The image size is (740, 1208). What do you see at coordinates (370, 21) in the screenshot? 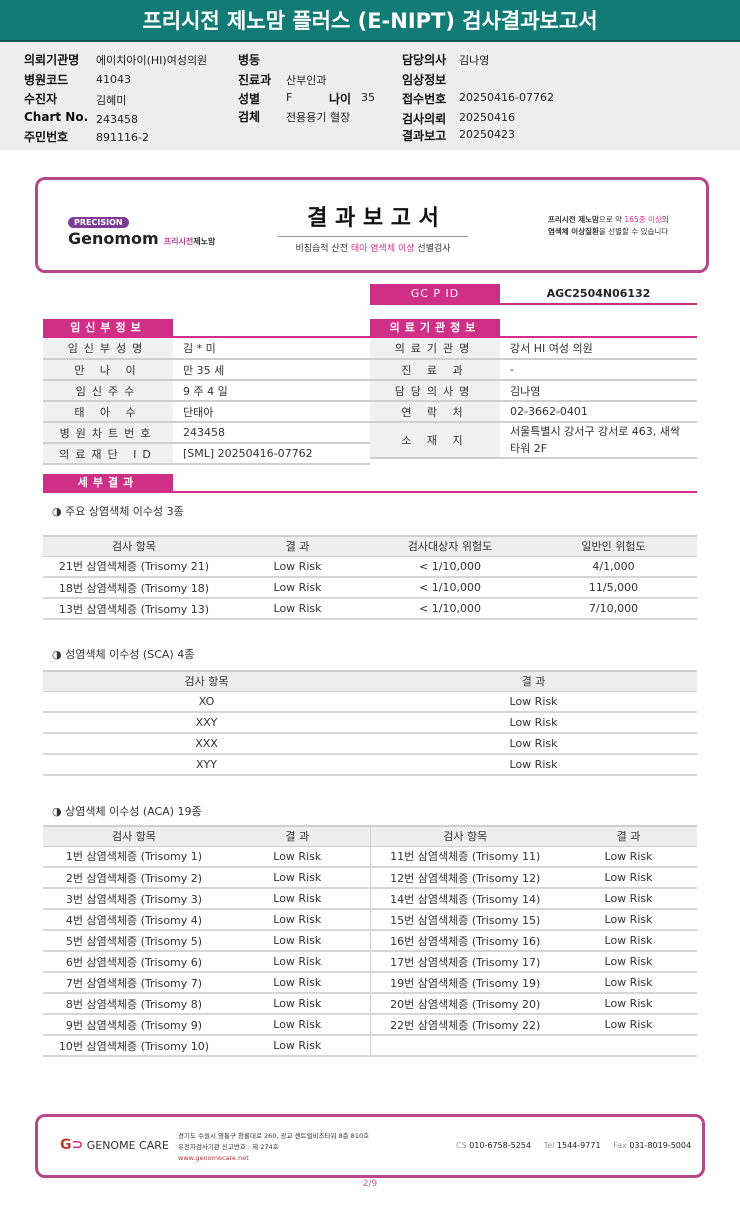
I see `report-title: 프리시전 제노맘 플러스 (E-NIPT) 검사결과보고서` at bounding box center [370, 21].